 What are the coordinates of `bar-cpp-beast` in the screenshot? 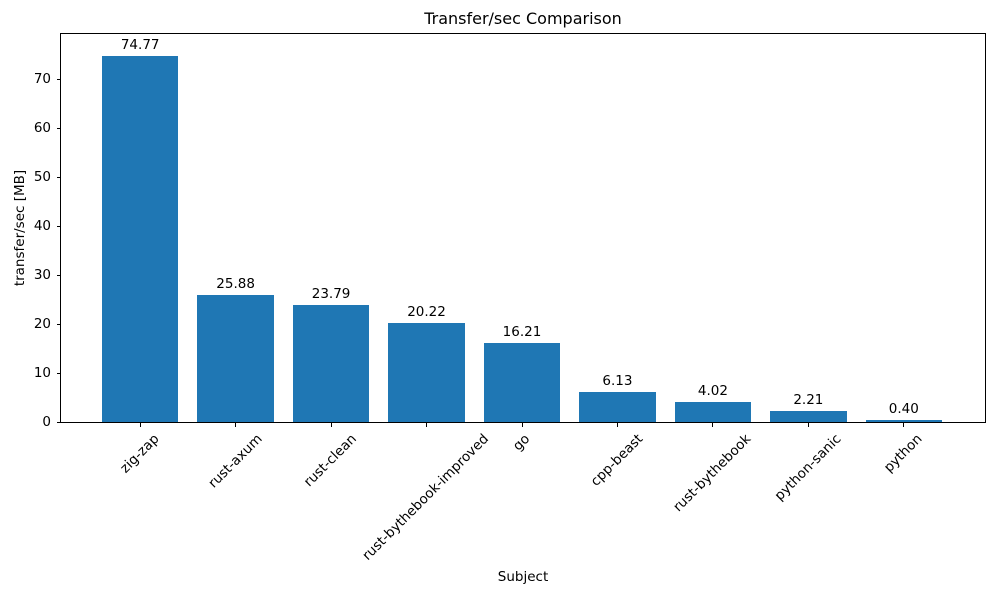 It's located at (617, 406).